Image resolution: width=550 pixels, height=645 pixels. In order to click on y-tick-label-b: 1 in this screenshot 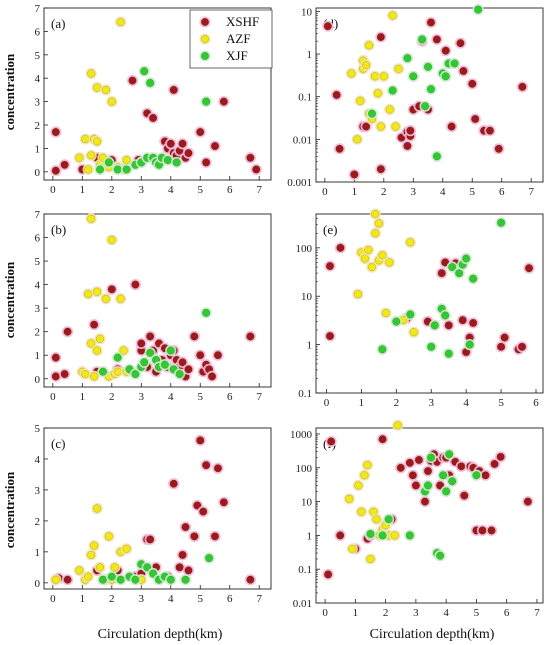, I will do `click(38, 356)`.